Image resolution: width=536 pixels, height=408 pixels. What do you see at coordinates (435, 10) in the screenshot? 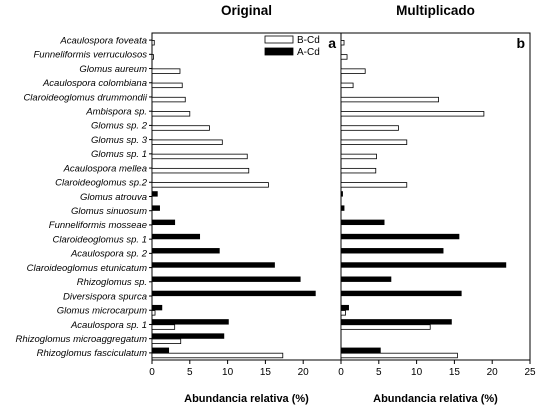
I see `panel-title: Multiplicado` at bounding box center [435, 10].